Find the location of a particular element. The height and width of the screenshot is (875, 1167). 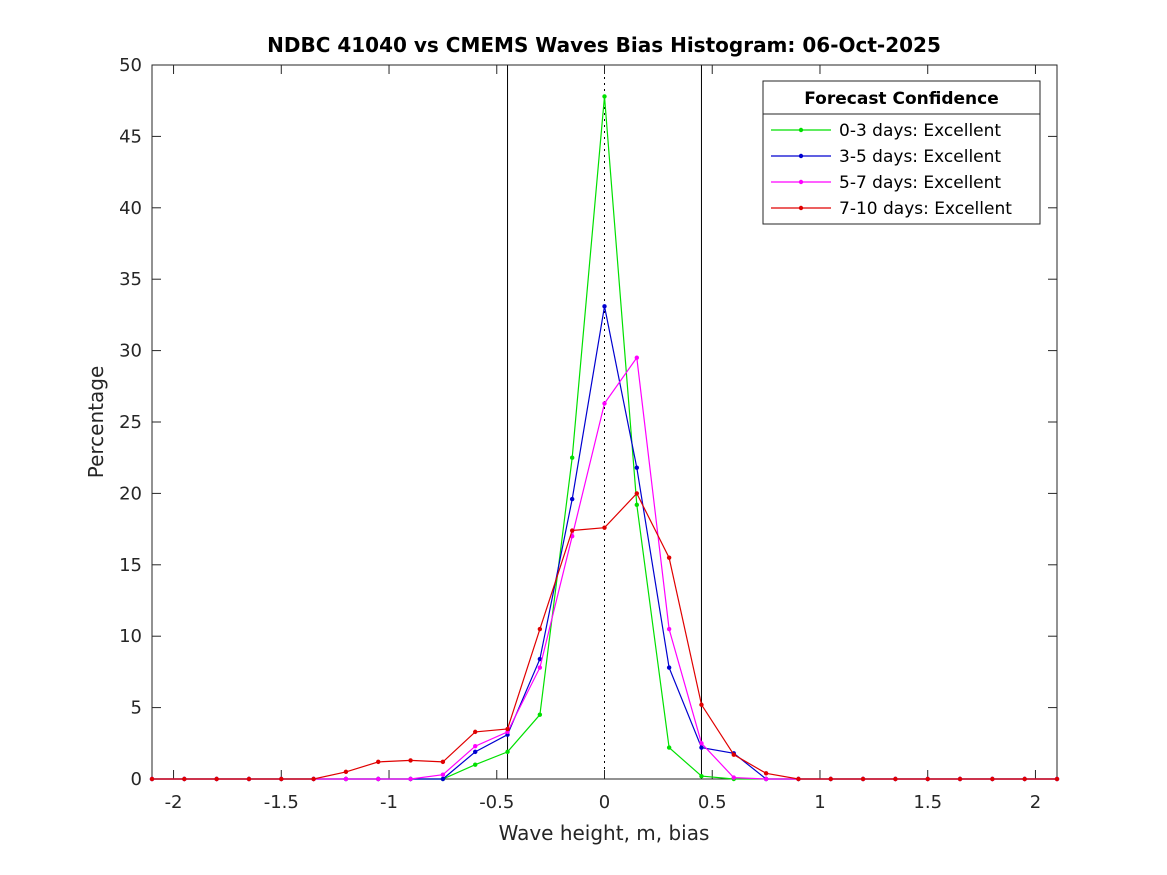

y-tick-label: 50 is located at coordinates (130, 65).